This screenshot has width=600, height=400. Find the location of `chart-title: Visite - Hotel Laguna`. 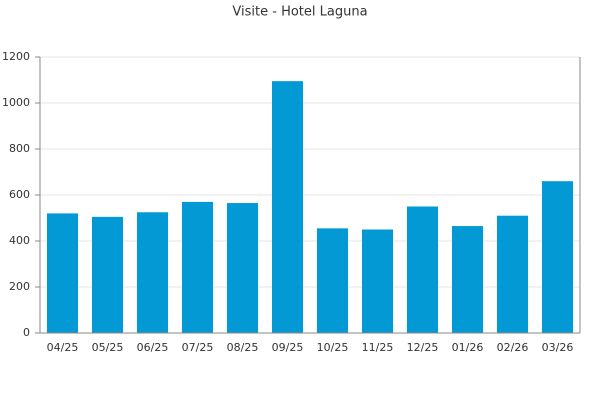

chart-title: Visite - Hotel Laguna is located at coordinates (299, 12).